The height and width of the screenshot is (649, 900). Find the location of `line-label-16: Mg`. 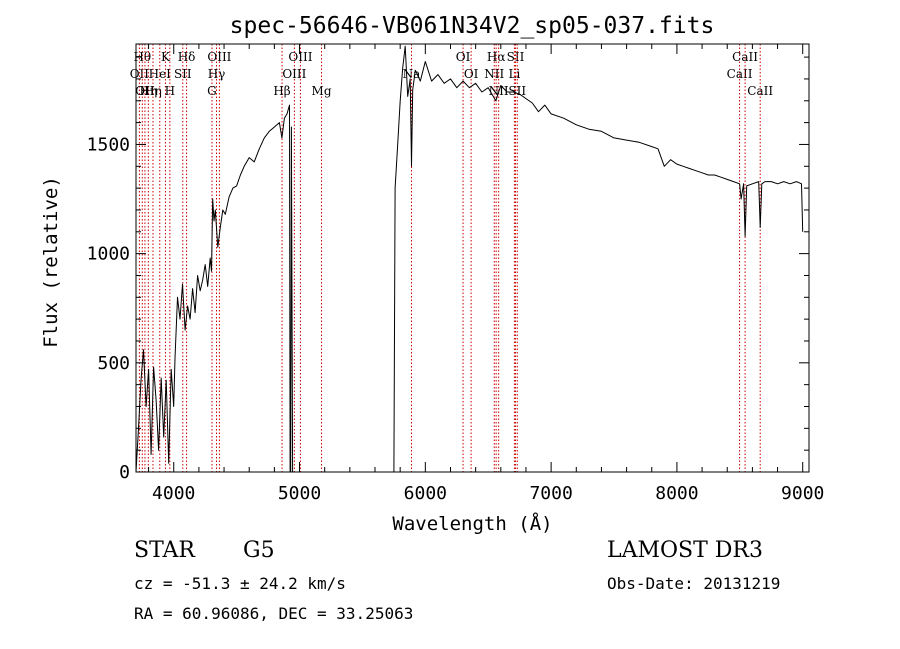

line-label-16: Mg is located at coordinates (322, 91).